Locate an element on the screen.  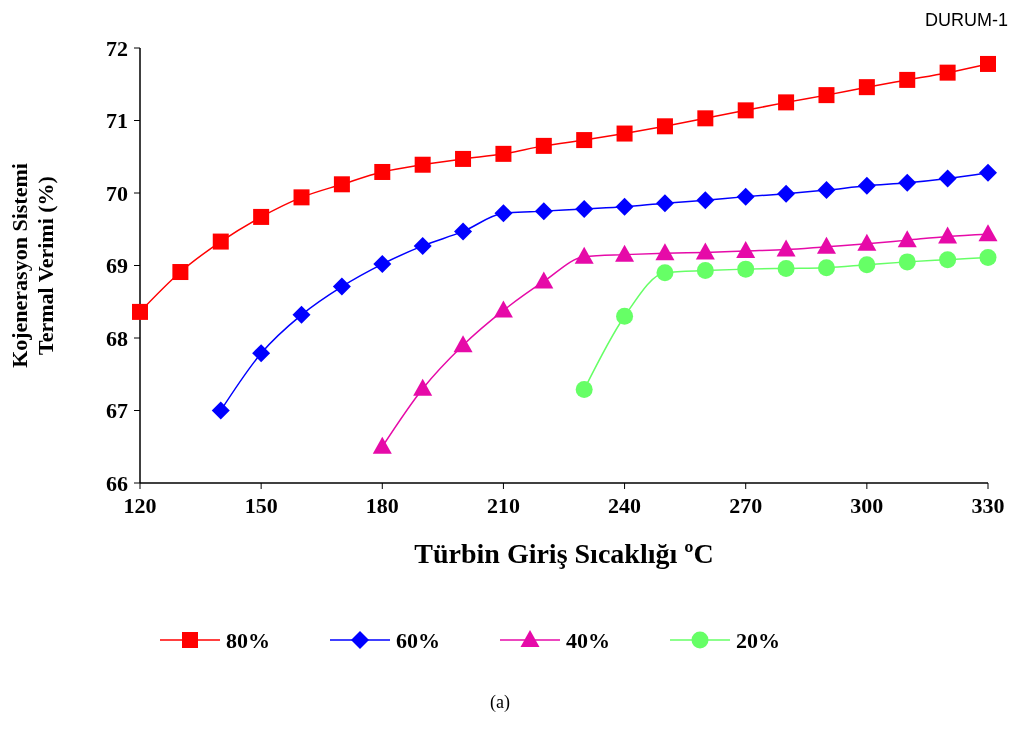
y-axis-title: Kojenerasyon Sistemi Termal Verimi (%) is located at coordinates (32, 265).